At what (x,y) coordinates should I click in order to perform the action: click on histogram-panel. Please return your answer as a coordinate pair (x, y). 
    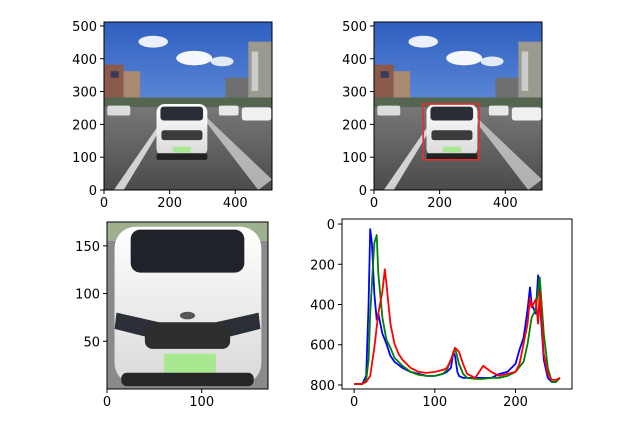
    Looking at the image, I should click on (457, 304).